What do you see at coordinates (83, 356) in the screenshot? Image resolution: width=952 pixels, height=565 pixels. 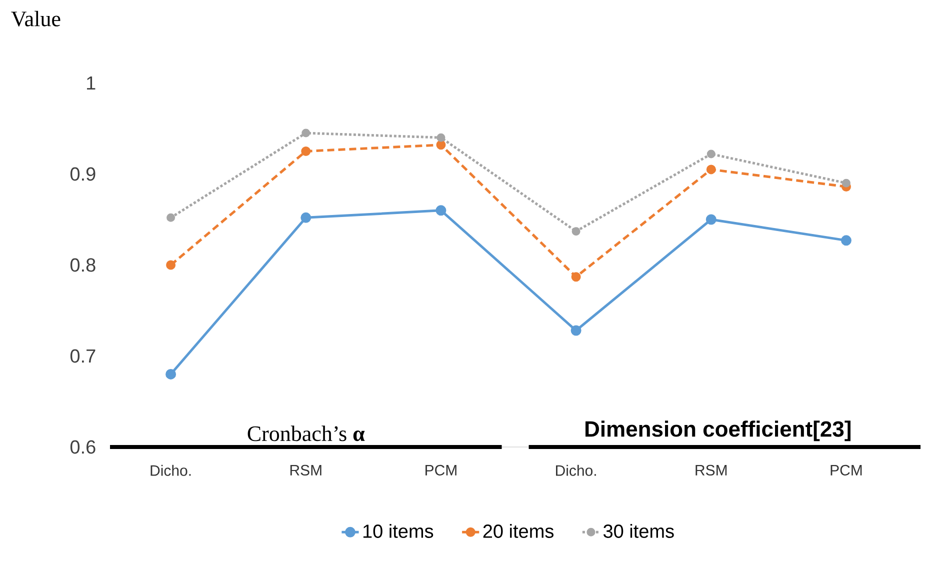 I see `y-tick-label: 0.7` at bounding box center [83, 356].